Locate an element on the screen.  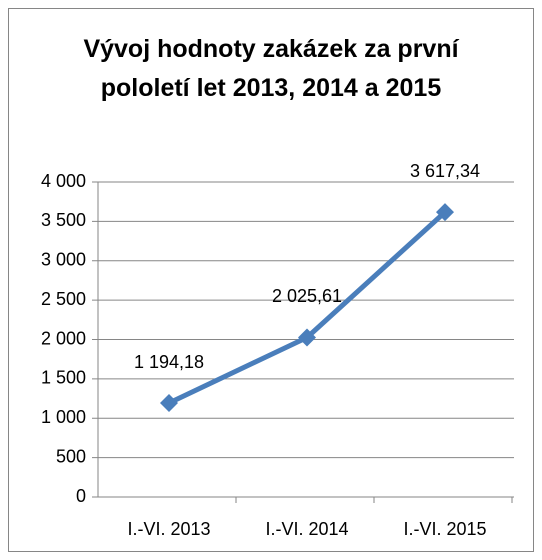
data-label: 2 025,61 is located at coordinates (307, 296).